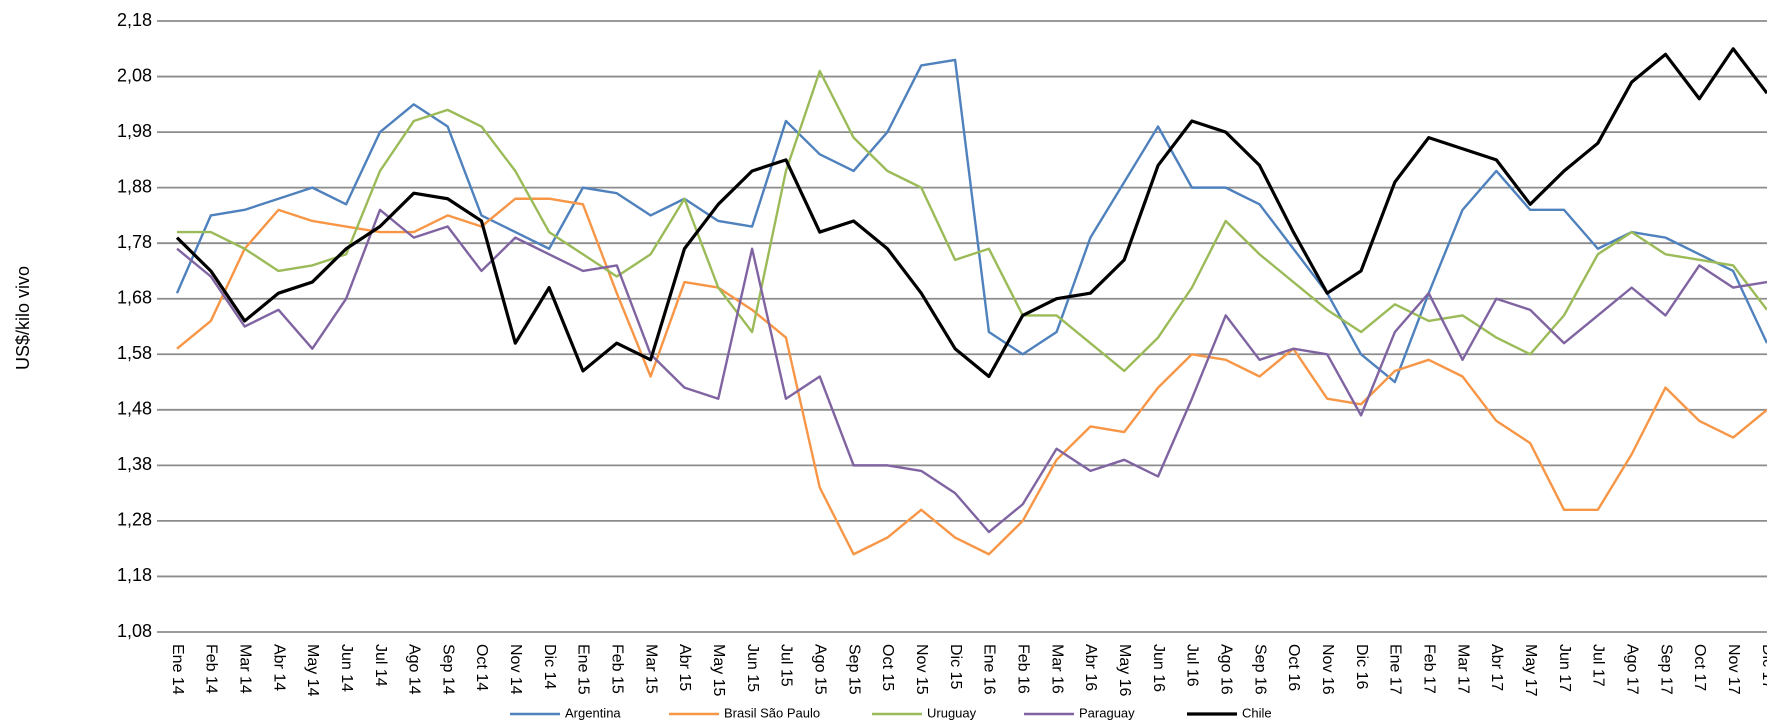 The height and width of the screenshot is (724, 1767). I want to click on x-tick-label: Ene 14, so click(177, 669).